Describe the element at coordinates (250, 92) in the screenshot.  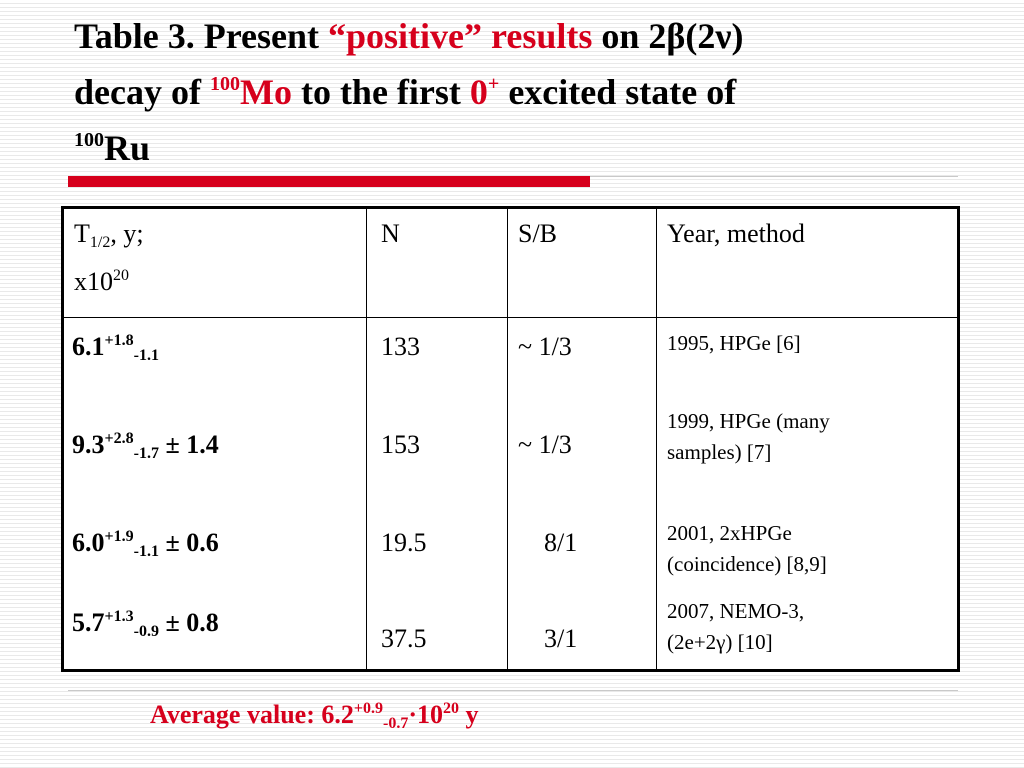
I see `mo-isotope: 100Mo` at that location.